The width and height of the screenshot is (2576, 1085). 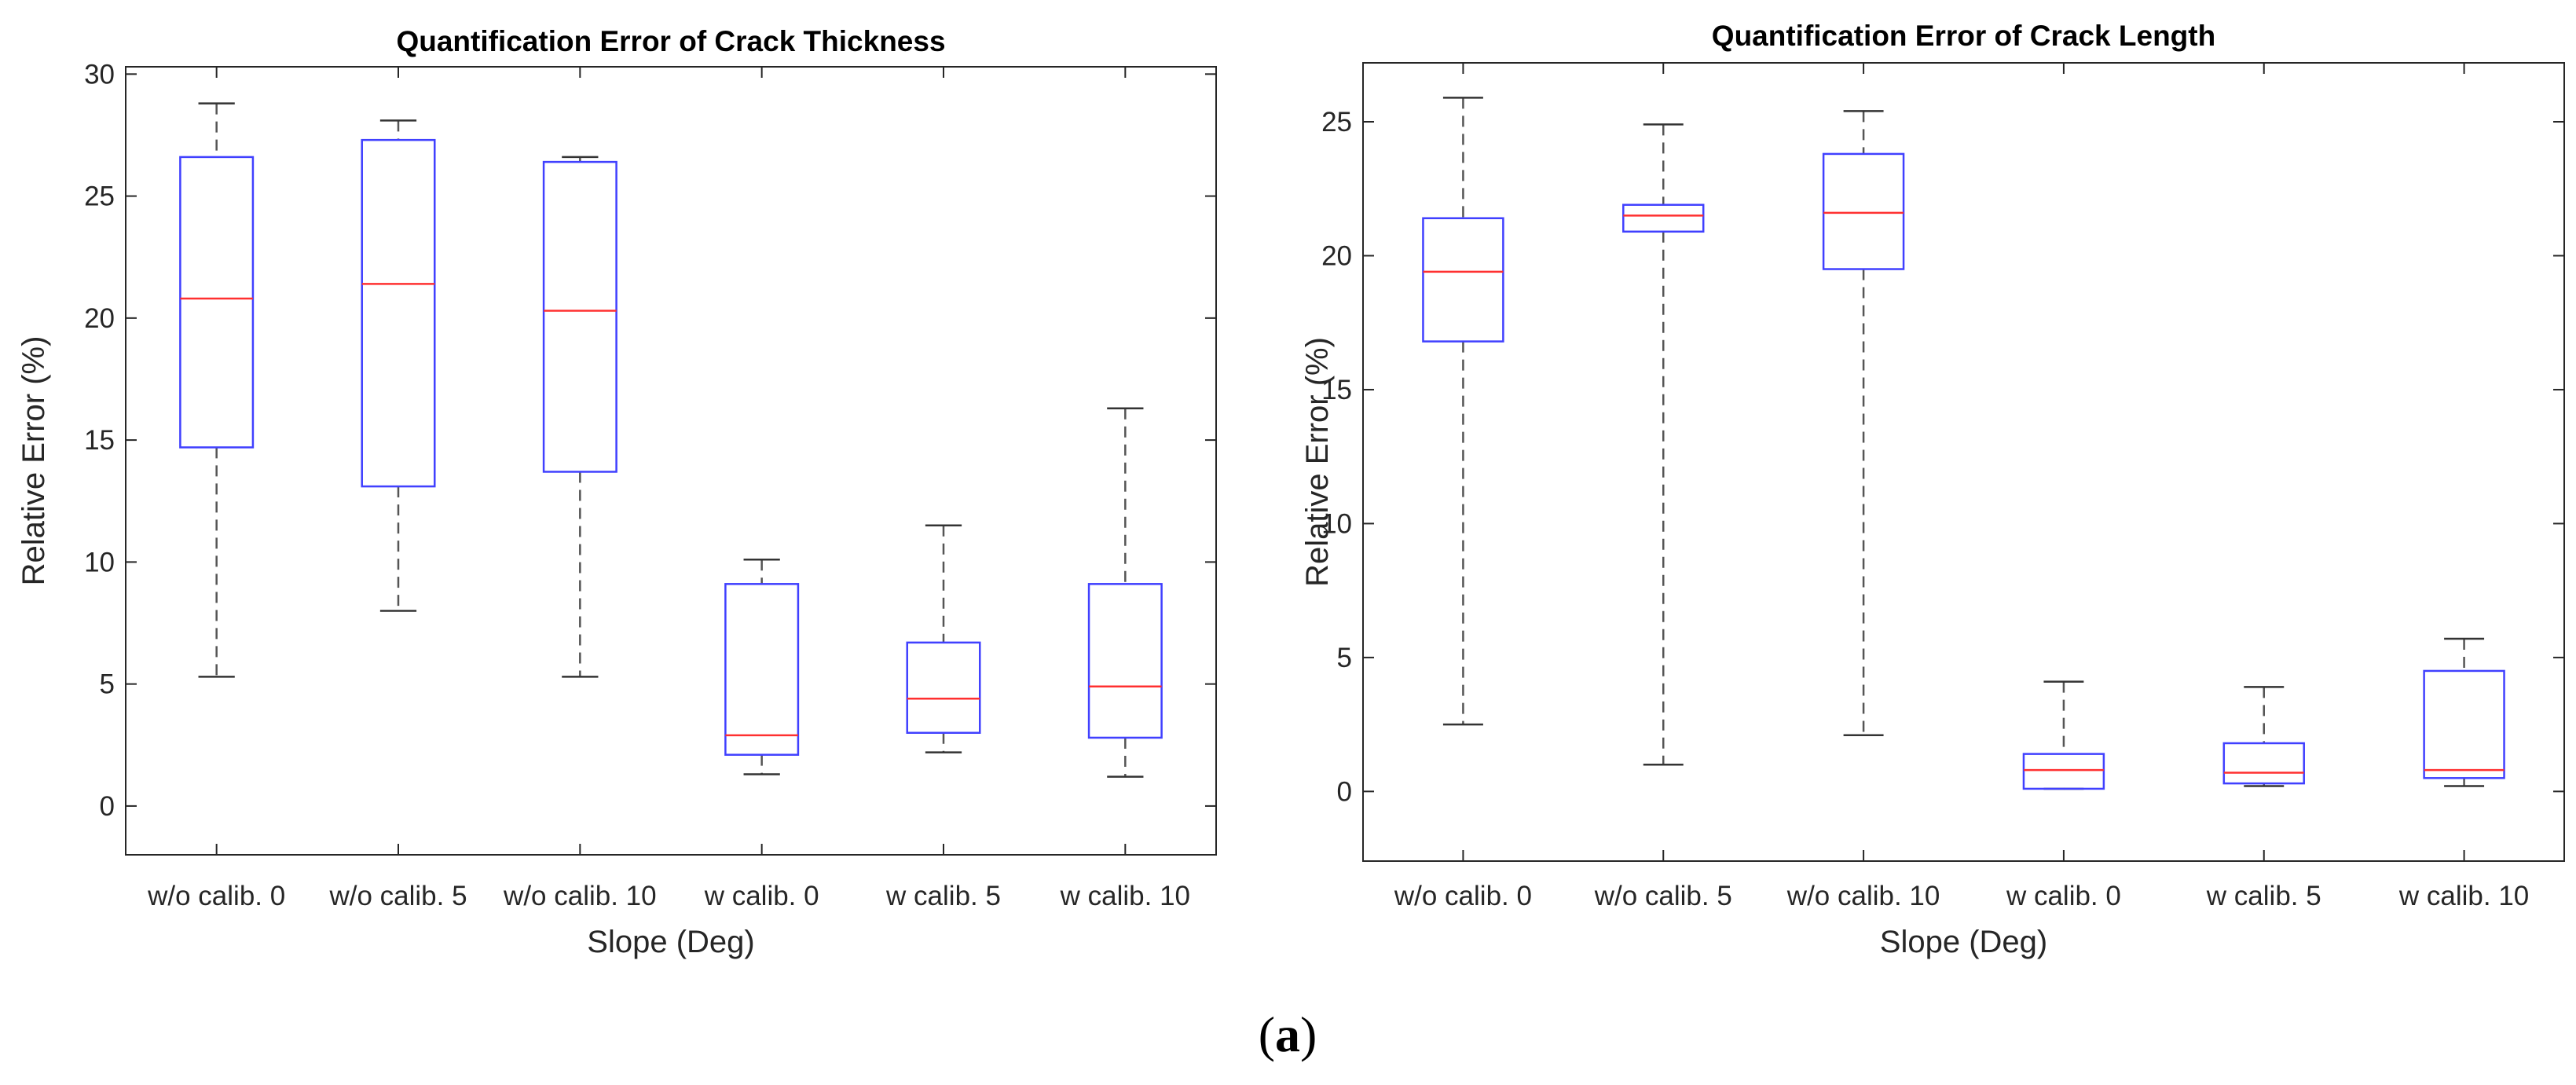 What do you see at coordinates (670, 41) in the screenshot?
I see `chart-title: Quantification Error of Crack Thickness` at bounding box center [670, 41].